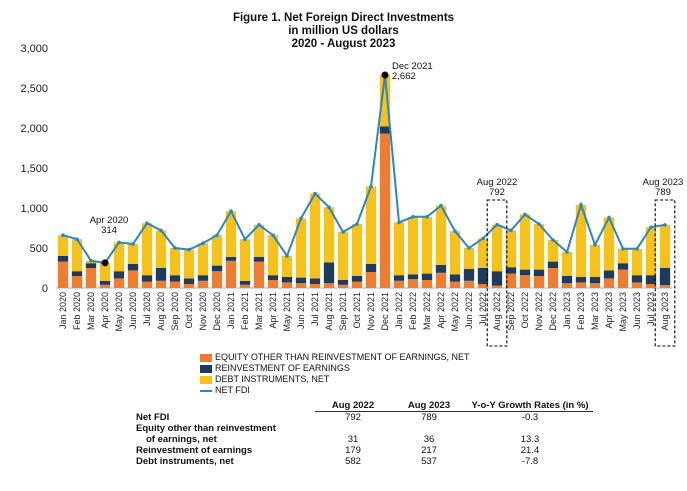  What do you see at coordinates (353, 417) in the screenshot?
I see `row-value-aug2022: 792` at bounding box center [353, 417].